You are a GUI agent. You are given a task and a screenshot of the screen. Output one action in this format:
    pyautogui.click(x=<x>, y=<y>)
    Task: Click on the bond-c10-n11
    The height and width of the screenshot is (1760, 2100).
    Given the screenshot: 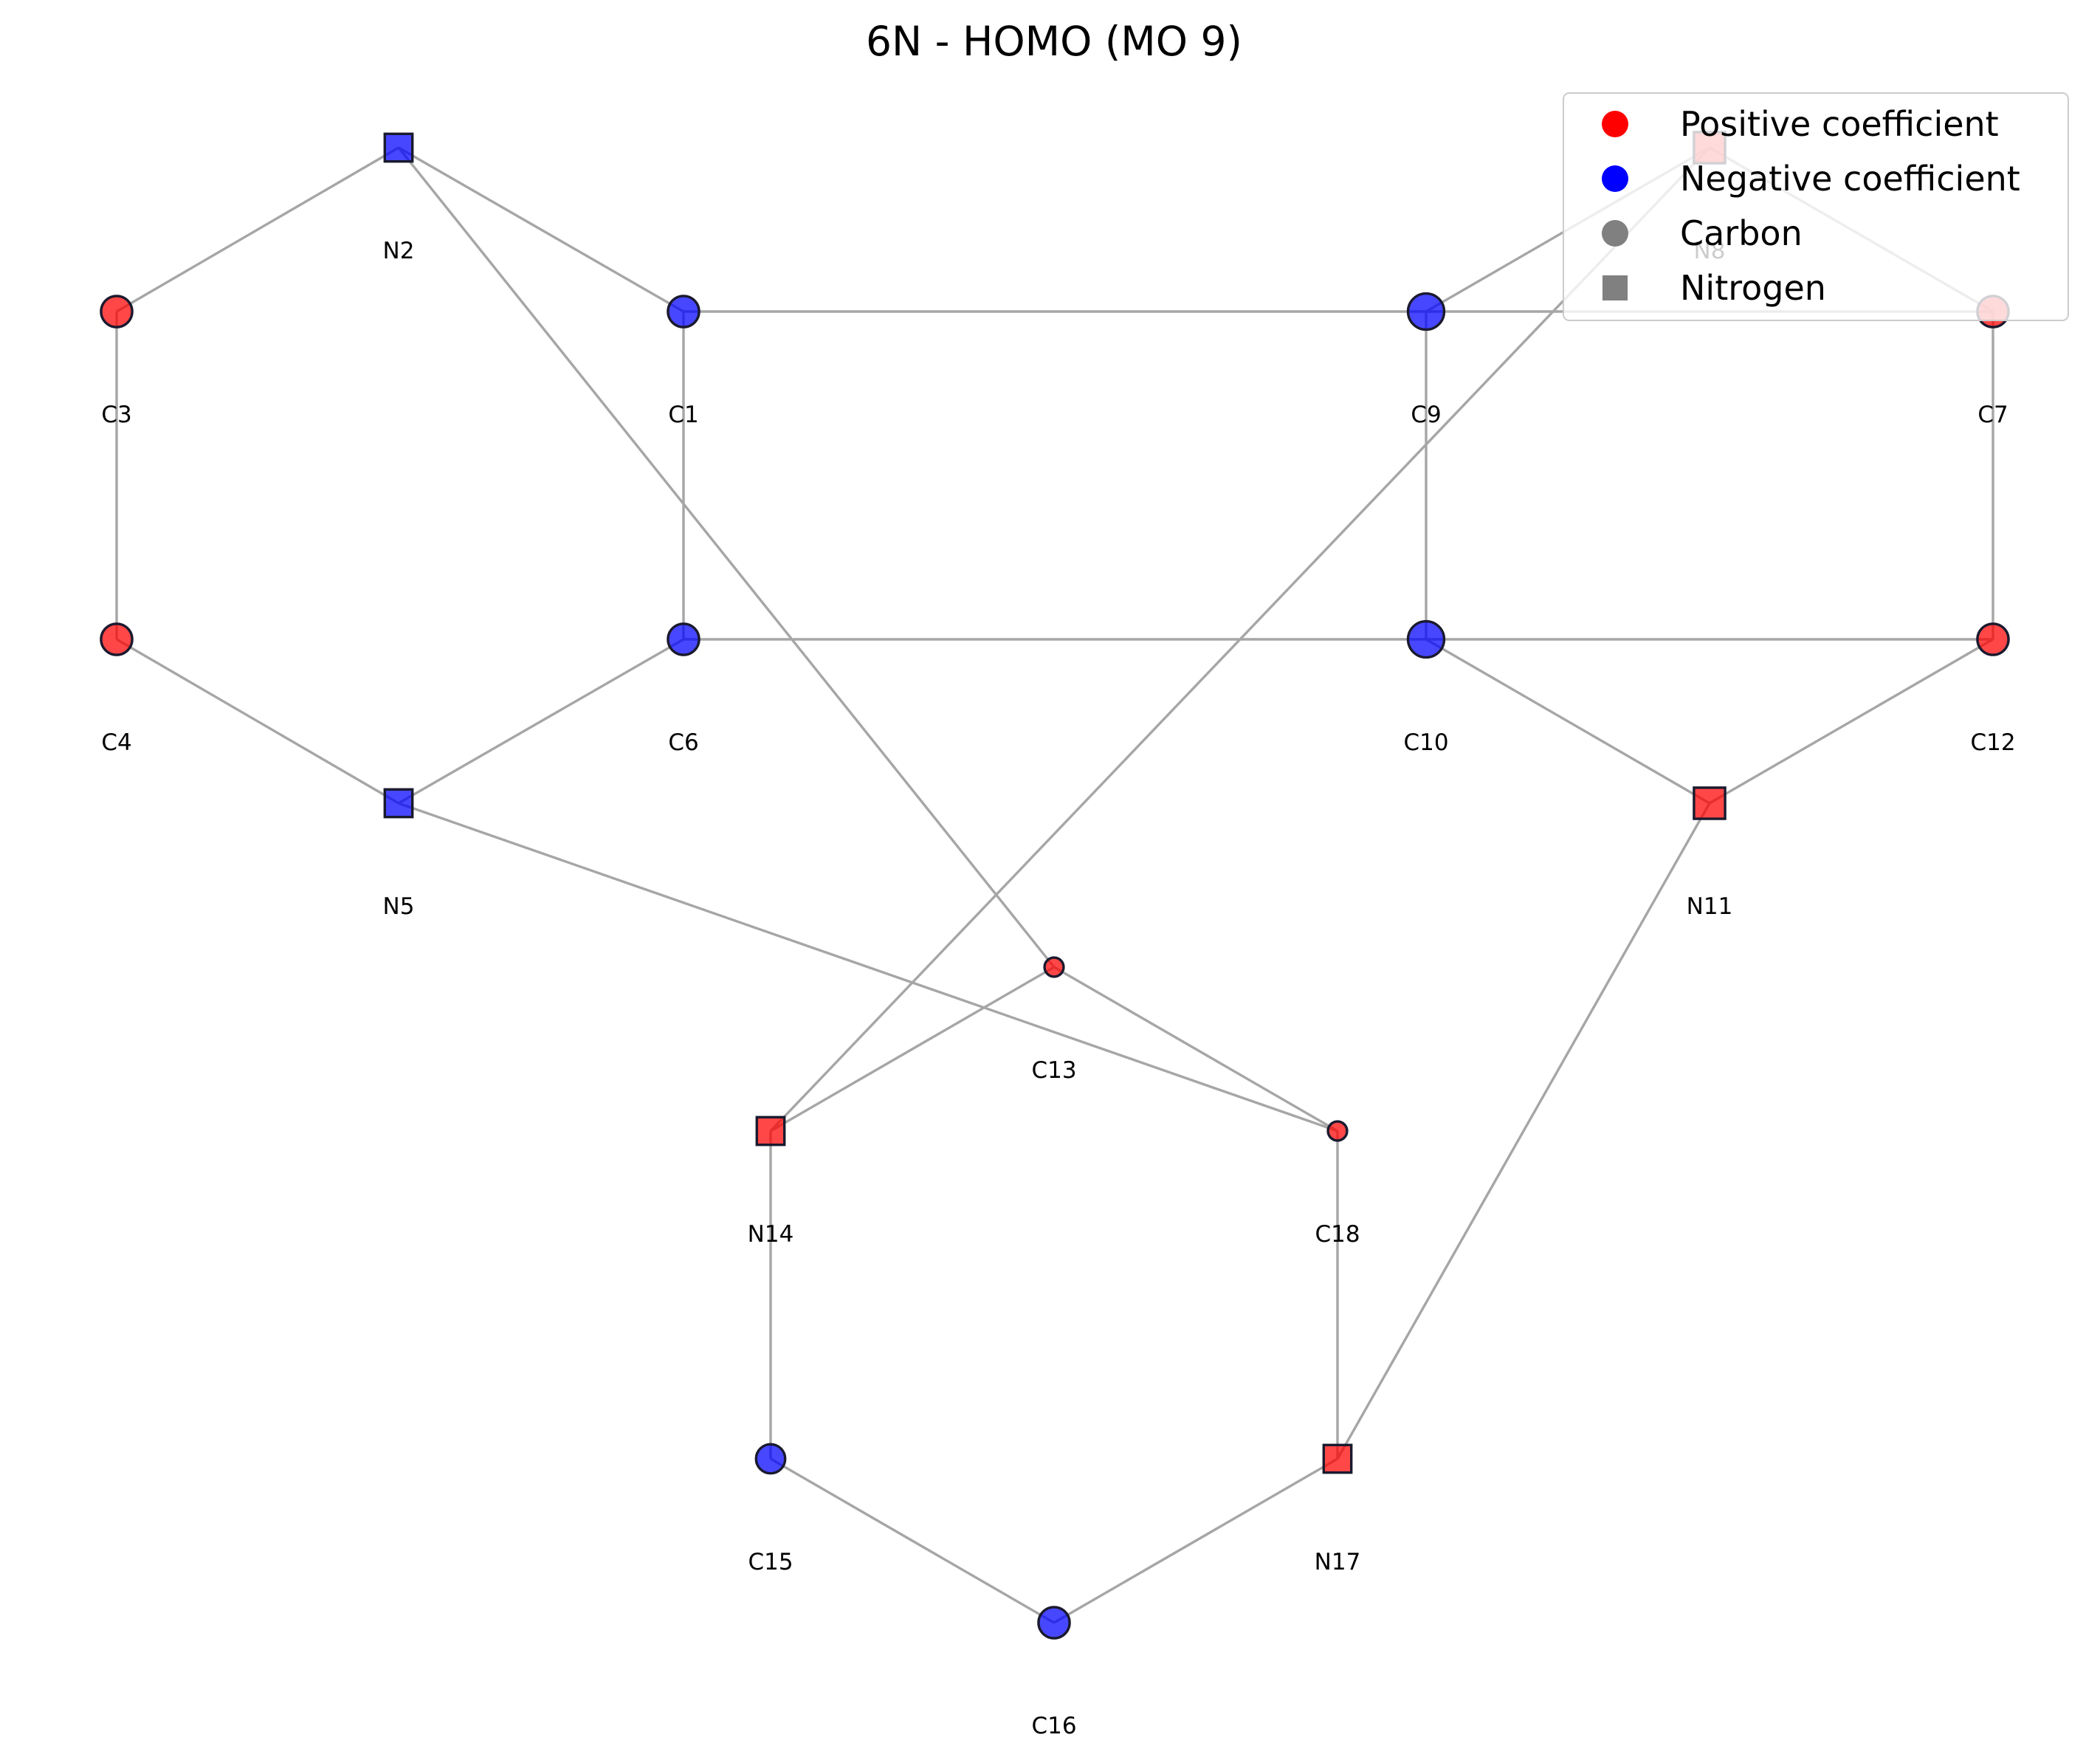 What is the action you would take?
    pyautogui.click(x=1567, y=721)
    